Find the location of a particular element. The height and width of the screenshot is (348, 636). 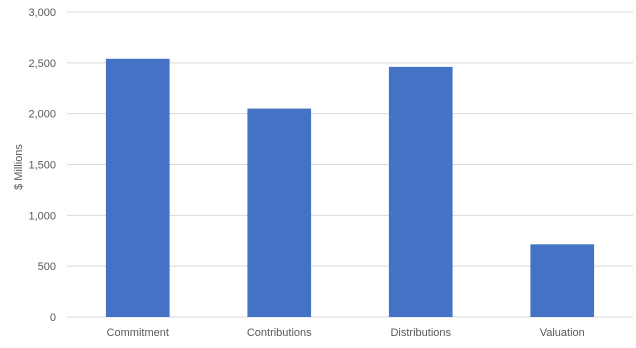

y-axis-label: $ Millions is located at coordinates (19, 167).